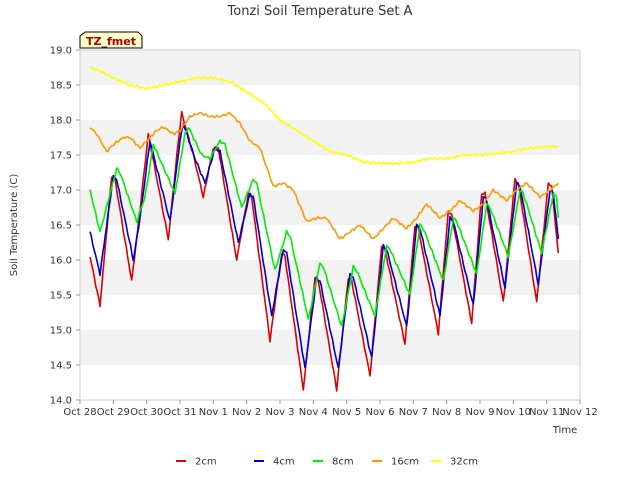 The width and height of the screenshot is (640, 480). Describe the element at coordinates (61, 366) in the screenshot. I see `y-tick-label: 14.5` at that location.